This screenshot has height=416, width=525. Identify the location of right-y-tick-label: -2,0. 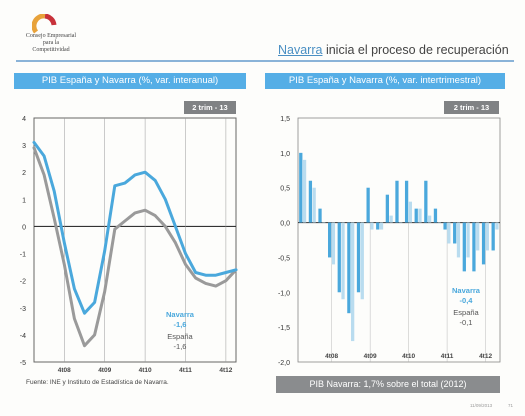
(284, 363).